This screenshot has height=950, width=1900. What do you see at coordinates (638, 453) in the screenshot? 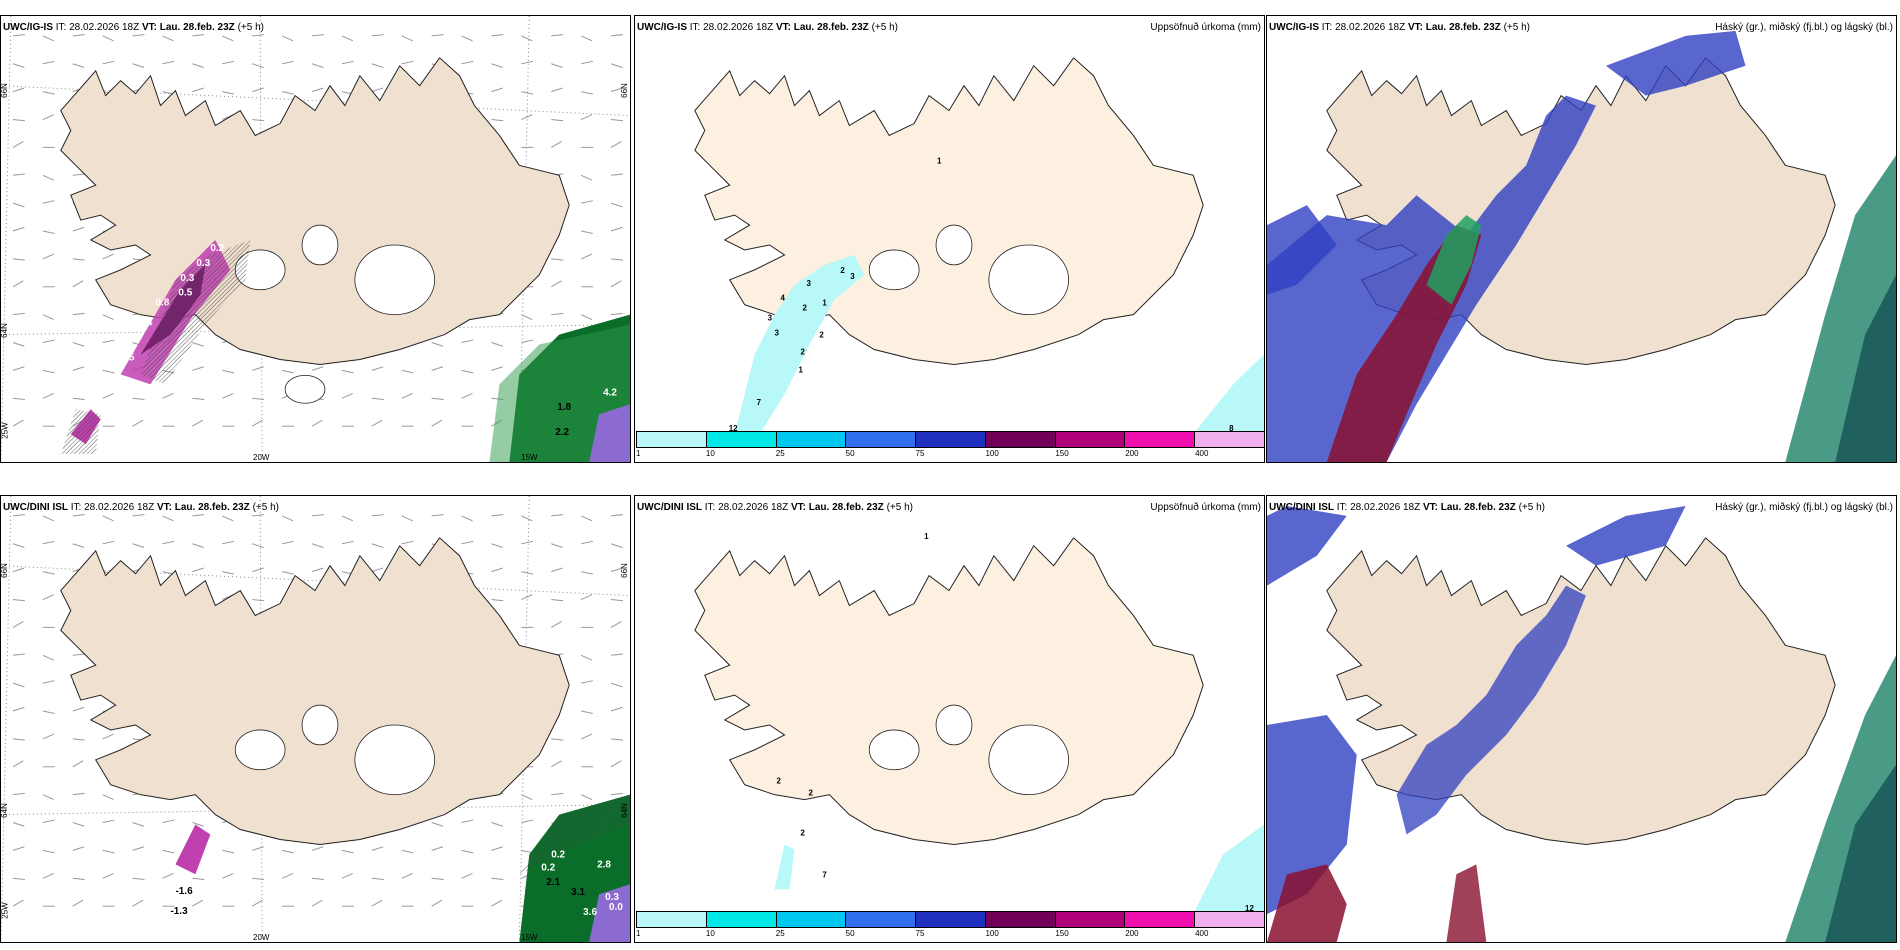
I see `colorbar-label: 1` at bounding box center [638, 453].